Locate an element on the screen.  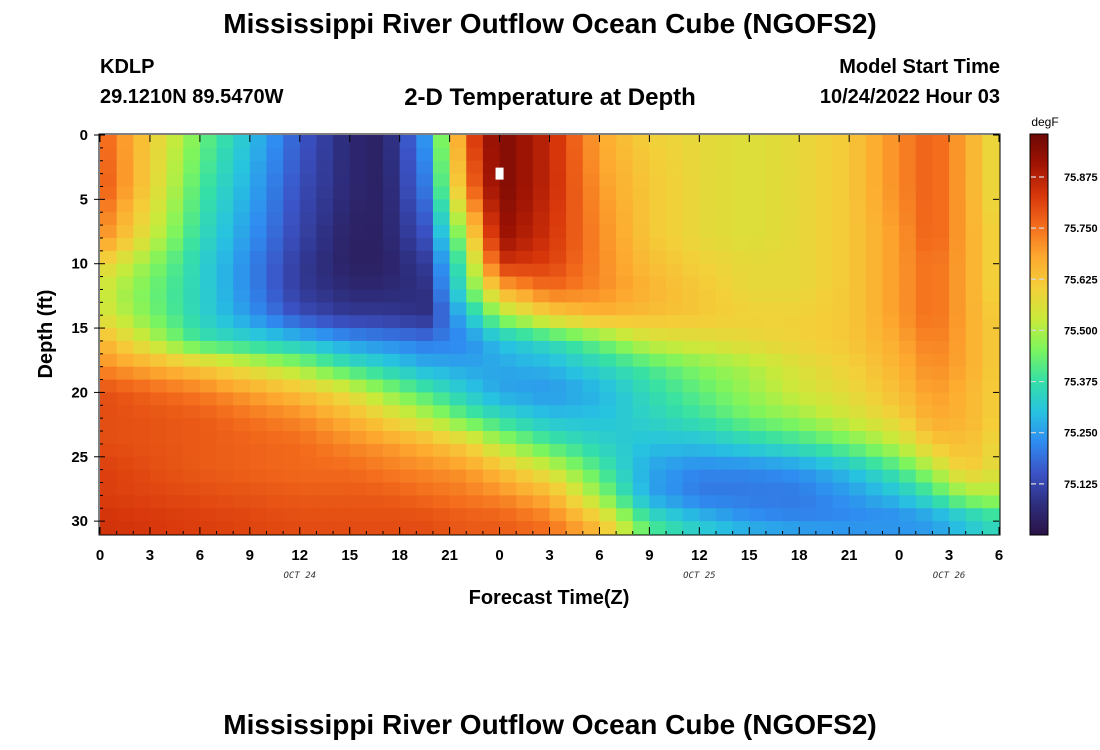
x-tick-label: 6 is located at coordinates (999, 555).